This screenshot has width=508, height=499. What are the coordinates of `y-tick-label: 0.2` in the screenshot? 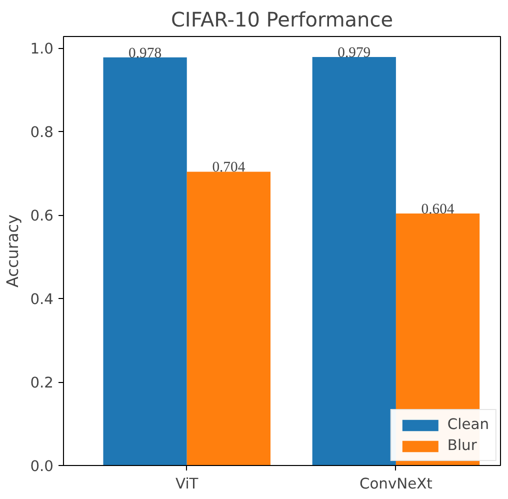 It's located at (42, 383).